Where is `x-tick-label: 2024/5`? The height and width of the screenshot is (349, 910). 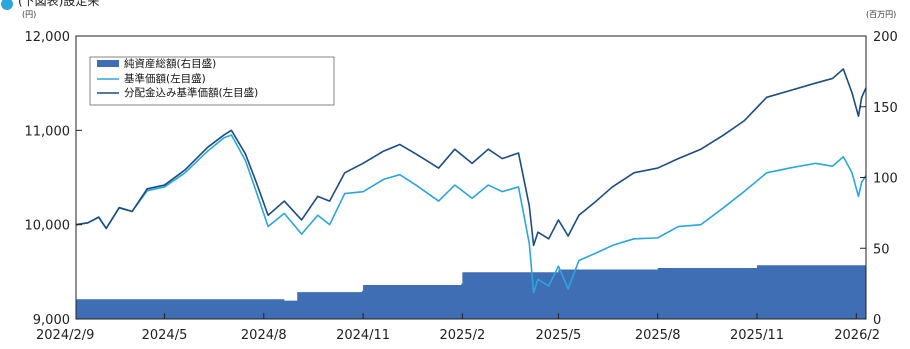 x-tick-label: 2024/5 is located at coordinates (165, 335).